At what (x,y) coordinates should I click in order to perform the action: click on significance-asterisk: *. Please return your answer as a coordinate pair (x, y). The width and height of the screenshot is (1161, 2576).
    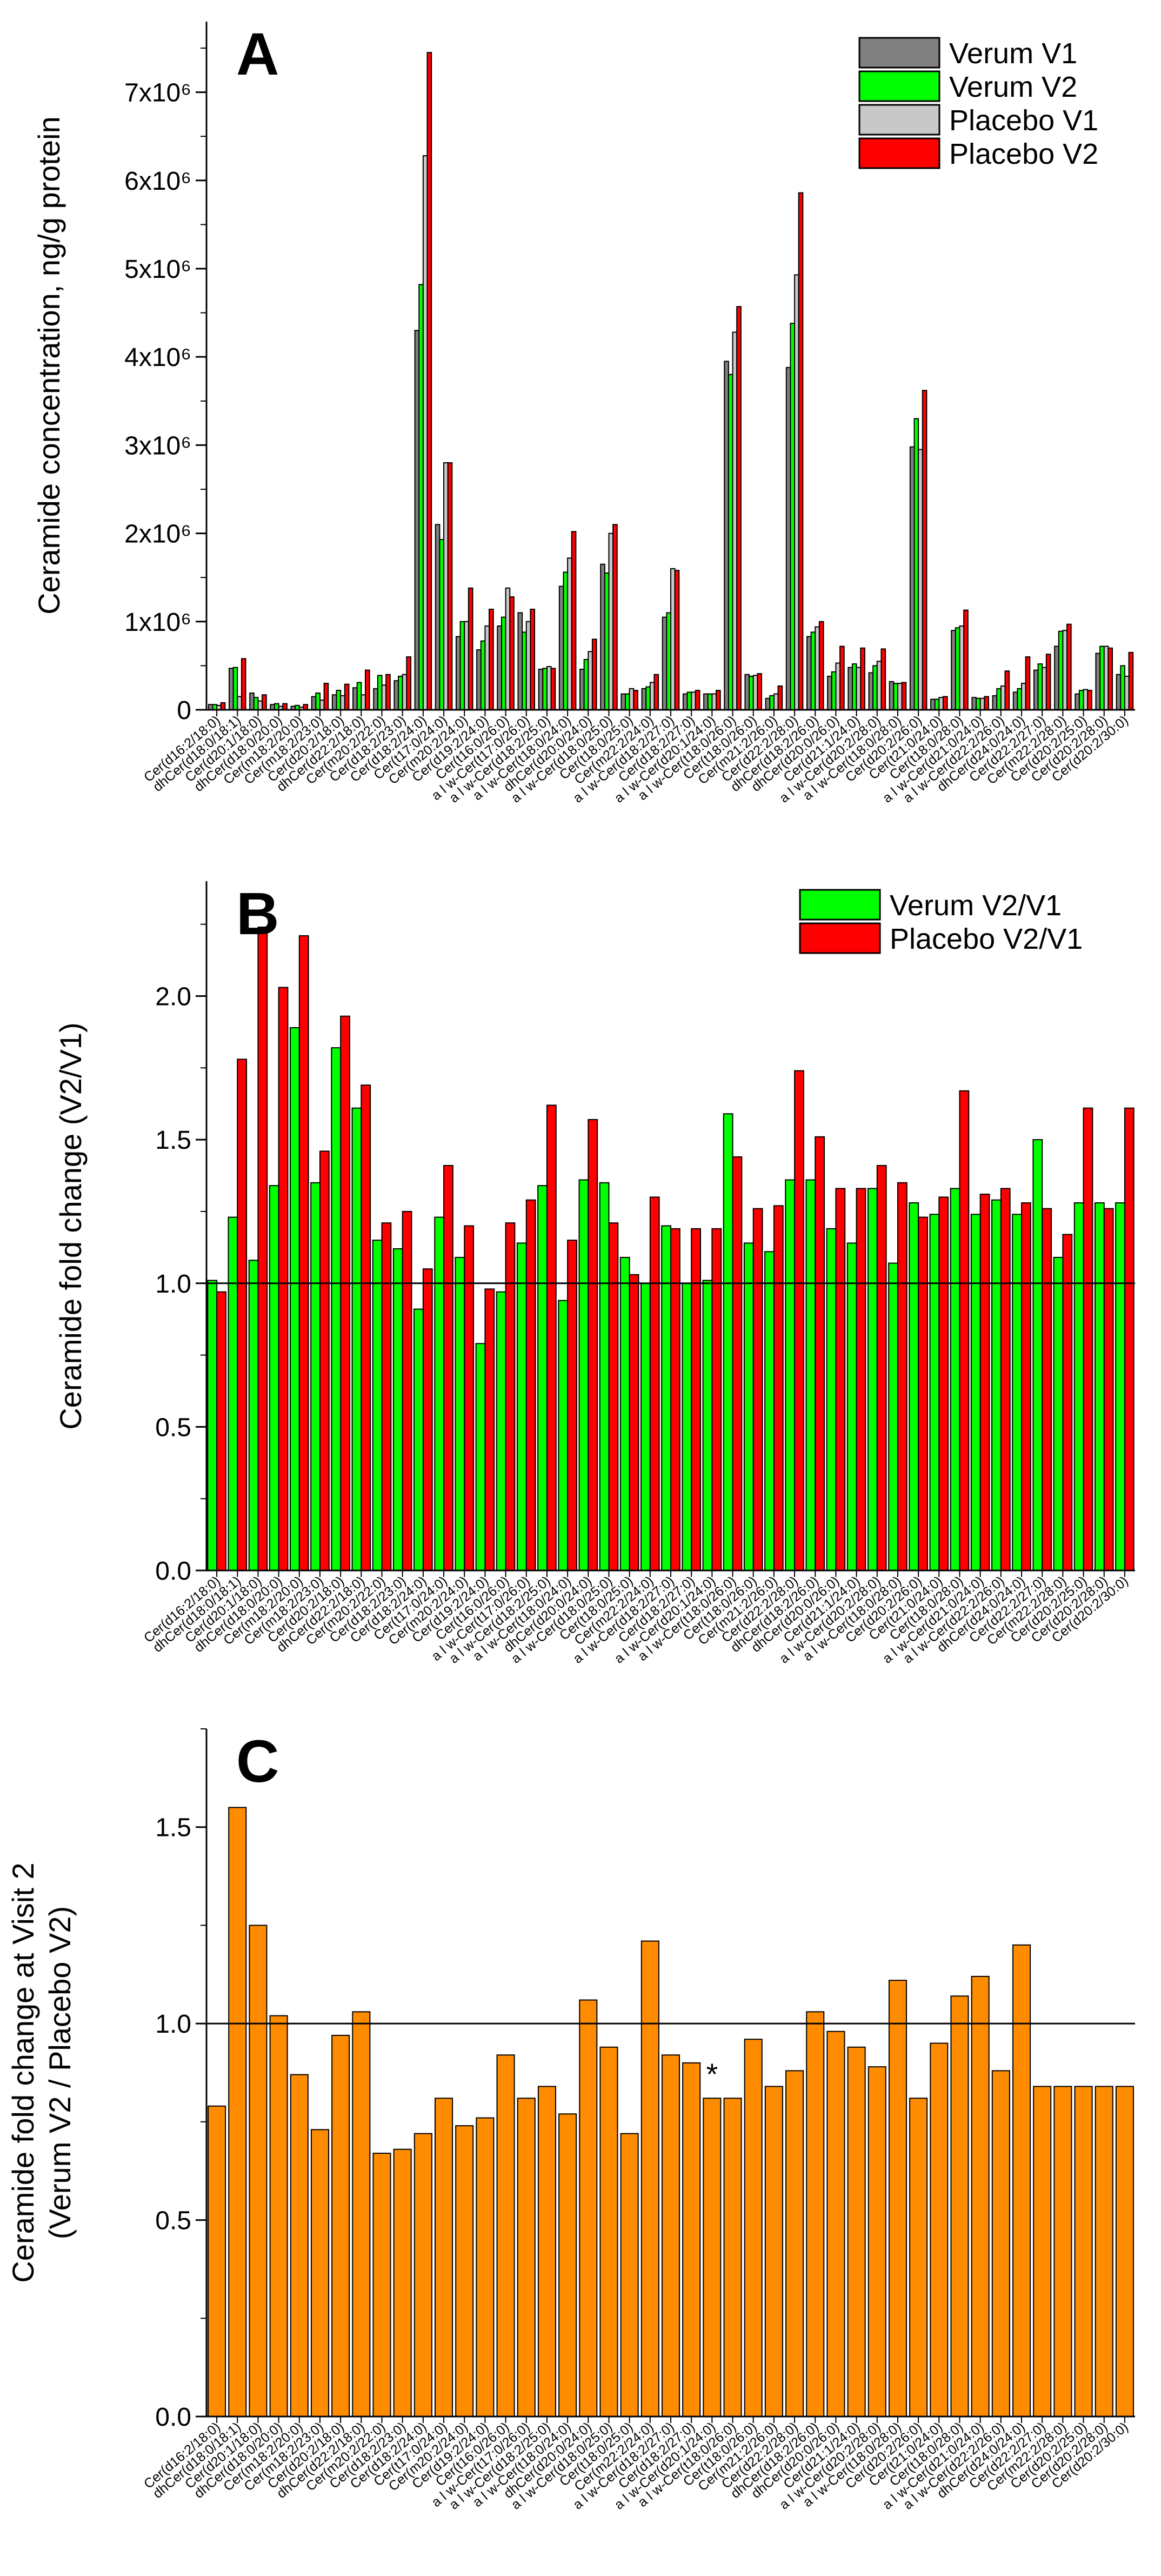
    Looking at the image, I should click on (712, 2074).